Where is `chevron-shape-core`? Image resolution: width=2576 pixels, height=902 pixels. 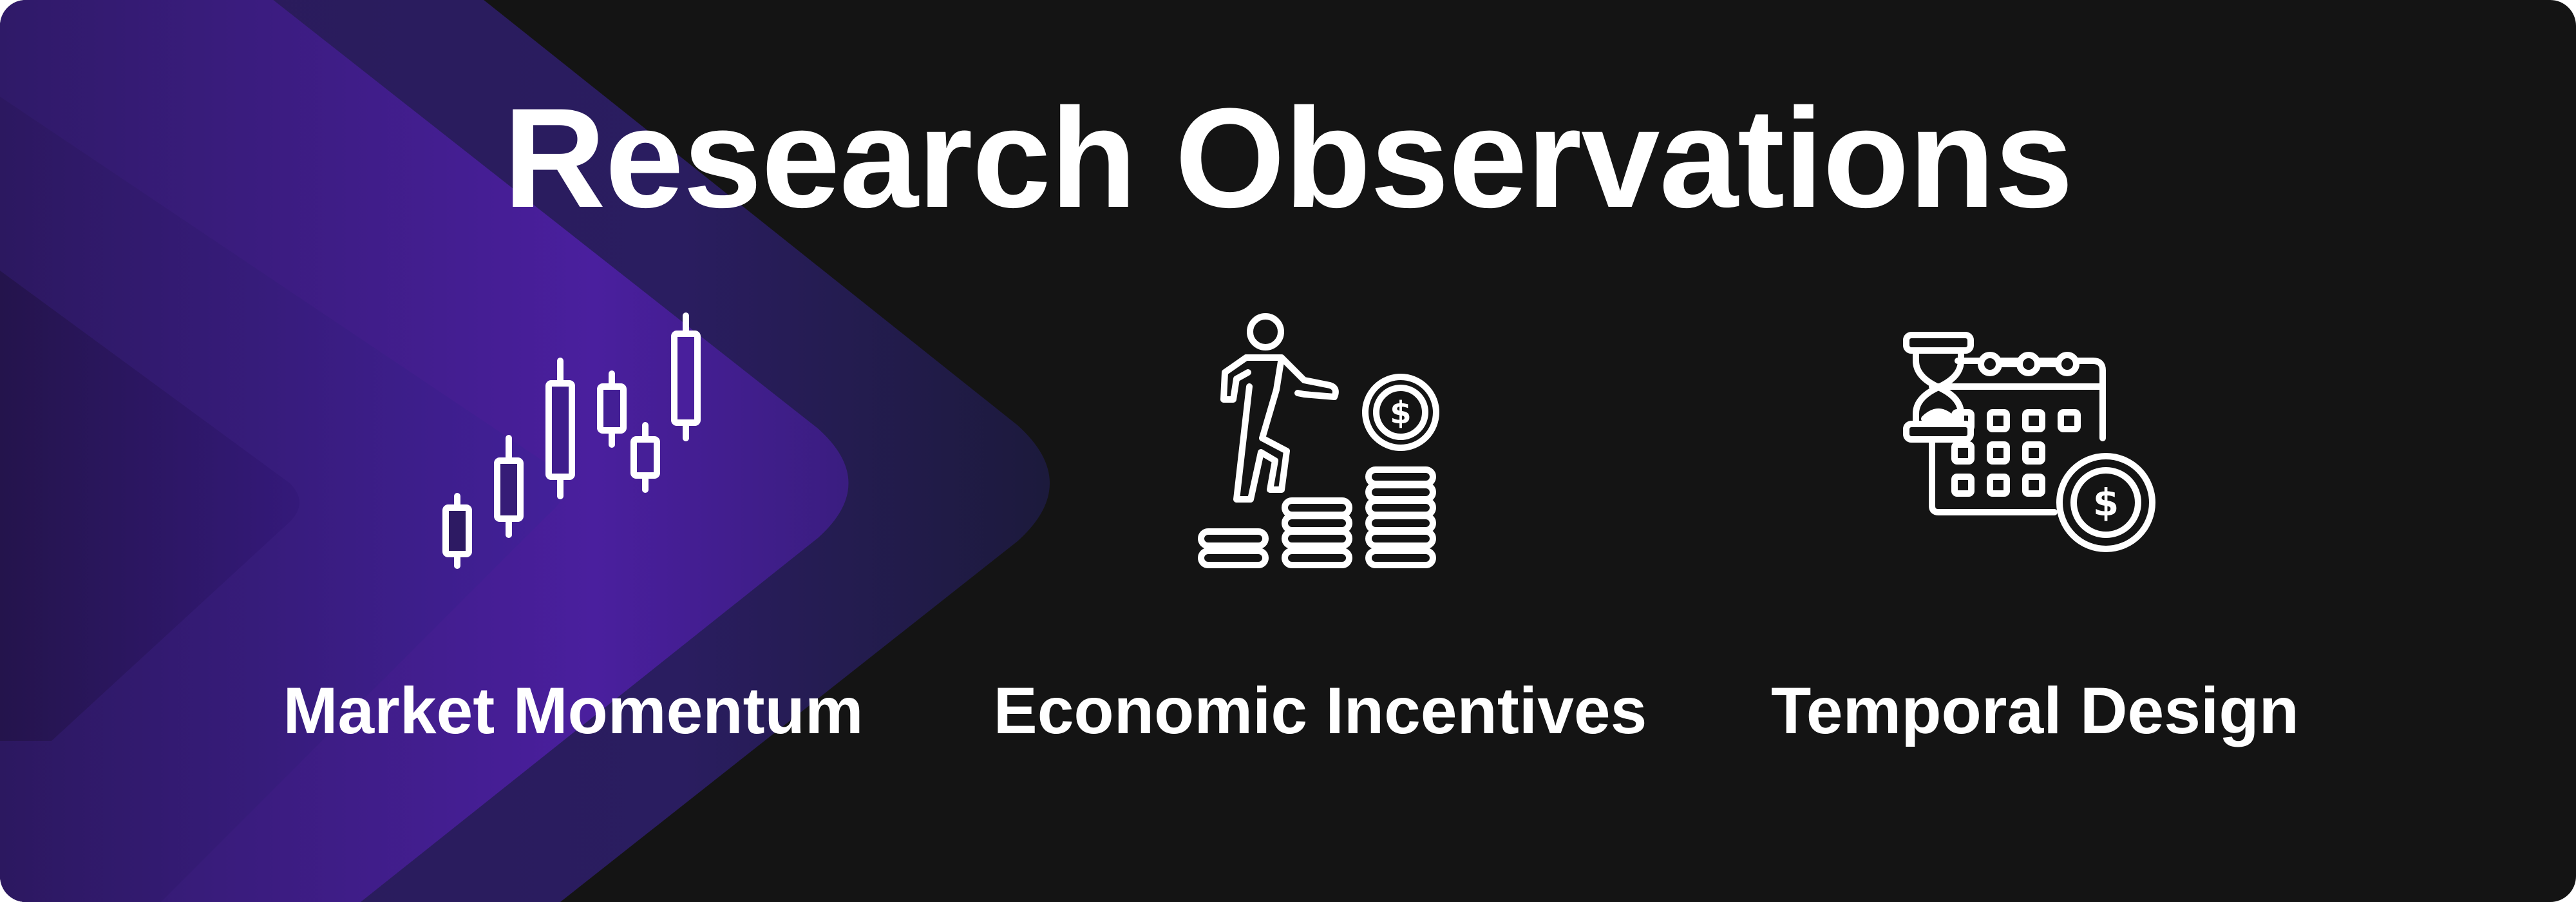
chevron-shape-core is located at coordinates (149, 506).